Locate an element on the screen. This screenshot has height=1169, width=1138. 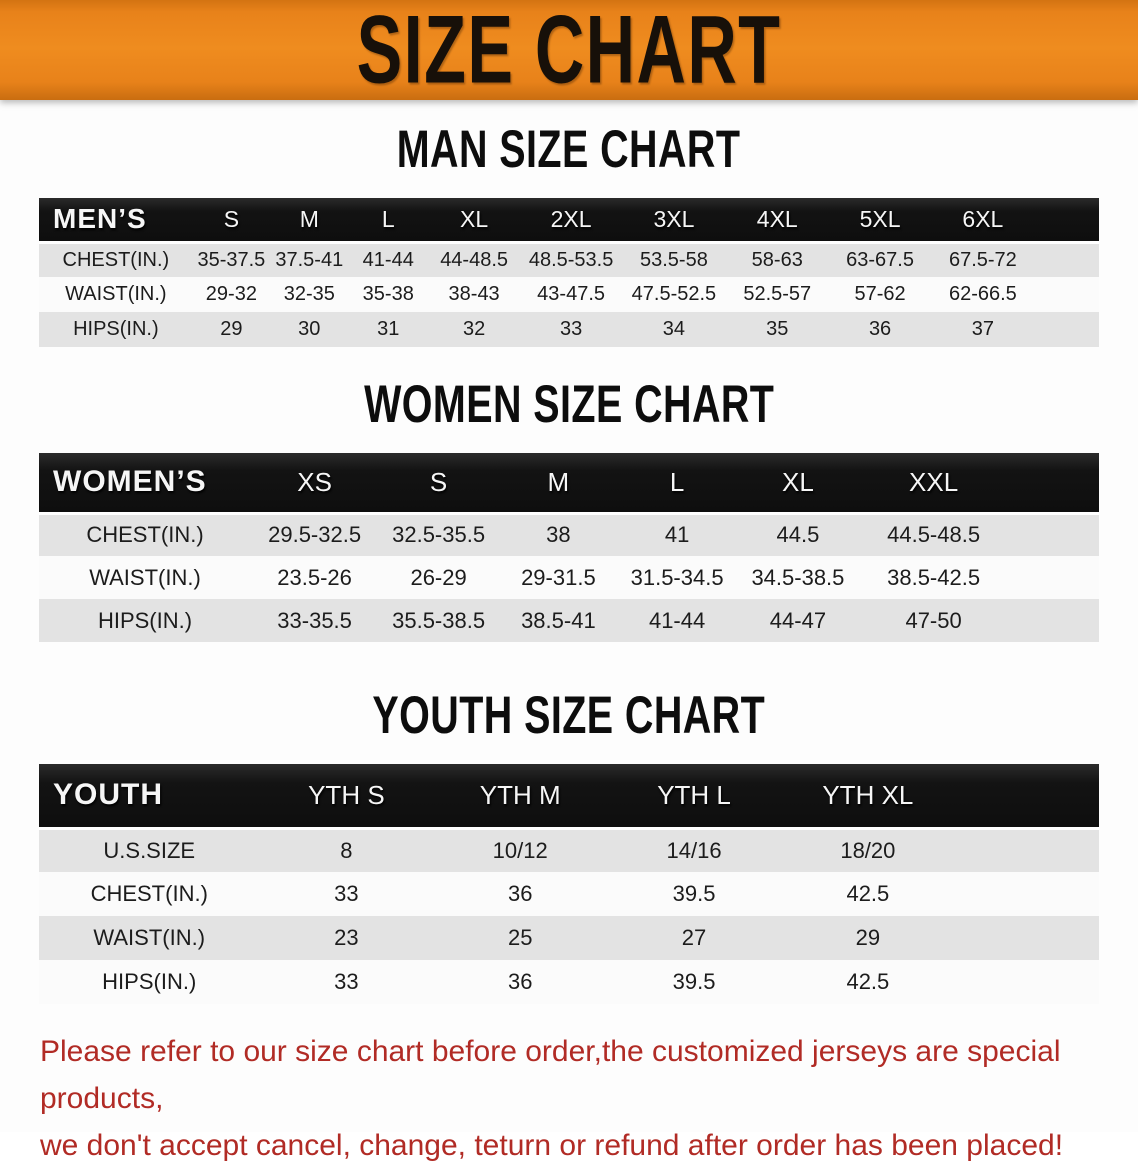
table-cell: 63-67.5 is located at coordinates (880, 259).